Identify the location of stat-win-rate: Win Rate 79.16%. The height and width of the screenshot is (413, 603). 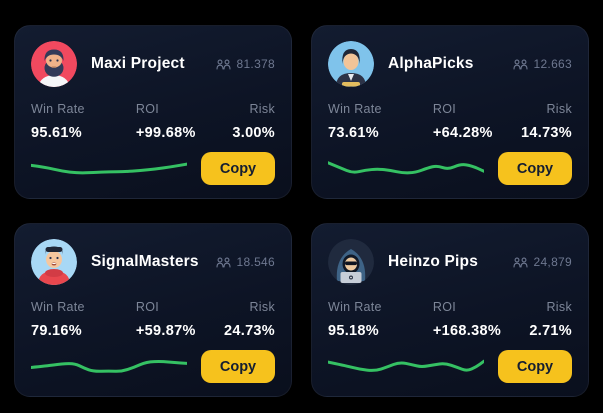
(83, 319).